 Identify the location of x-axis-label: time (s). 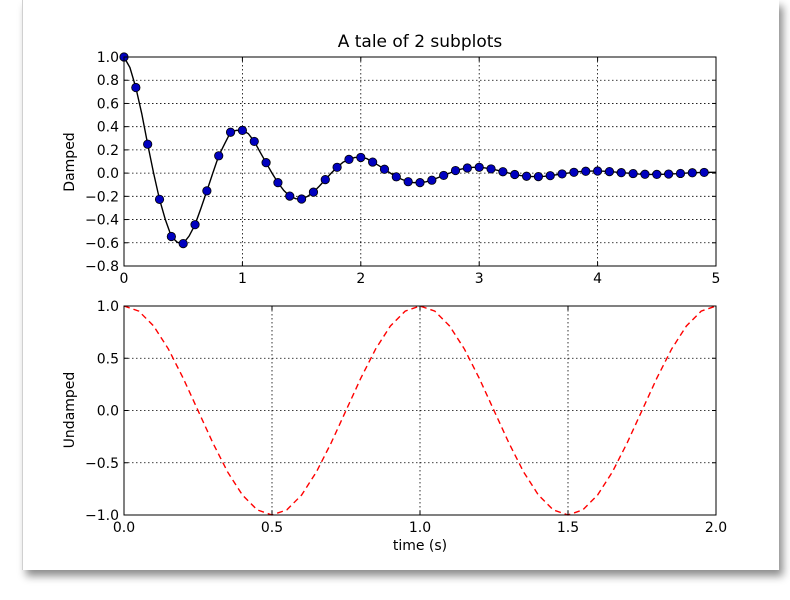
(420, 546).